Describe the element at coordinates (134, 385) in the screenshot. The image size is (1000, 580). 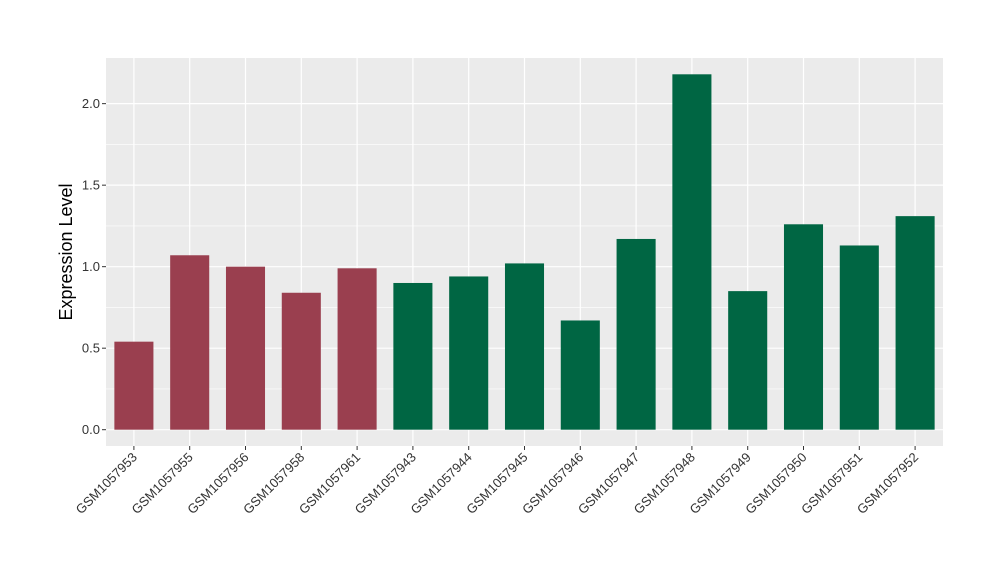
I see `bar-GSM1057953` at that location.